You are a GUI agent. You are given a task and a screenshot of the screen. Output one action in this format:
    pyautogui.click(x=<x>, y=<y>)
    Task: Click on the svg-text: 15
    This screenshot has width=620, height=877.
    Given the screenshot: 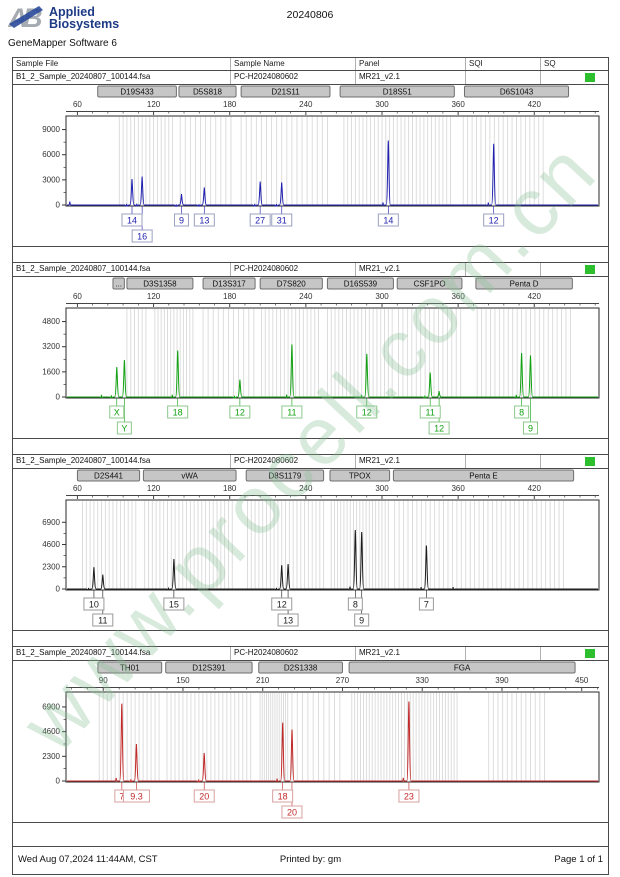 What is the action you would take?
    pyautogui.click(x=174, y=605)
    